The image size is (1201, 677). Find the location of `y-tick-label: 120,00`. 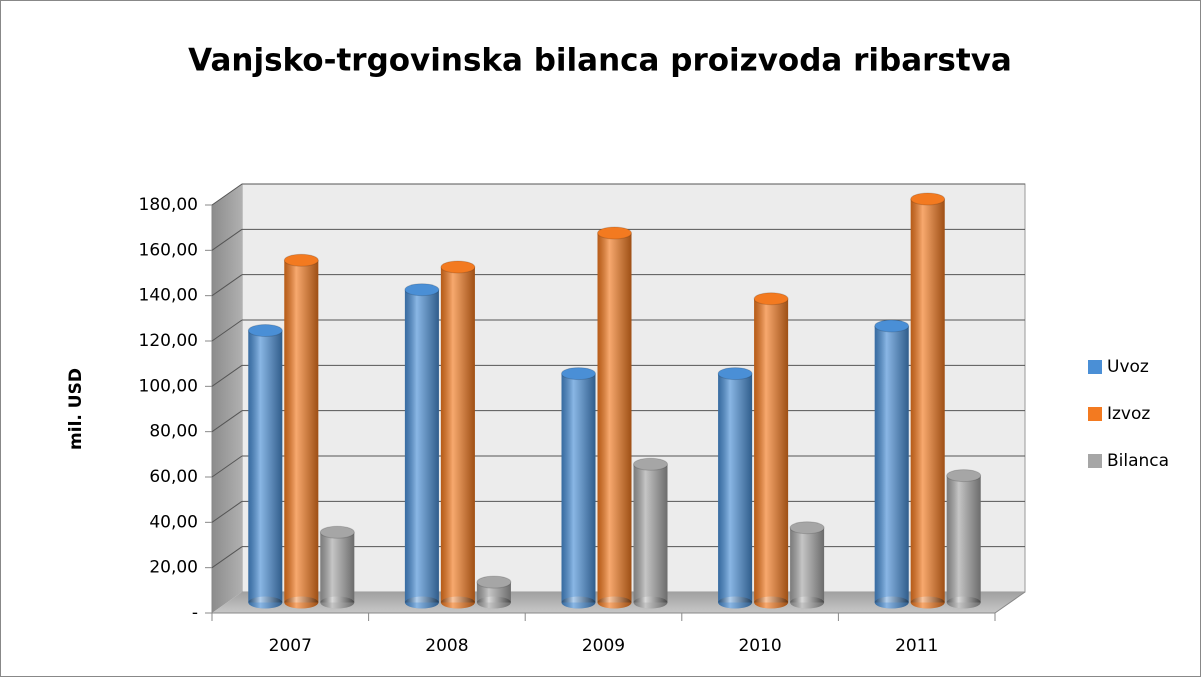

y-tick-label: 120,00 is located at coordinates (168, 341).